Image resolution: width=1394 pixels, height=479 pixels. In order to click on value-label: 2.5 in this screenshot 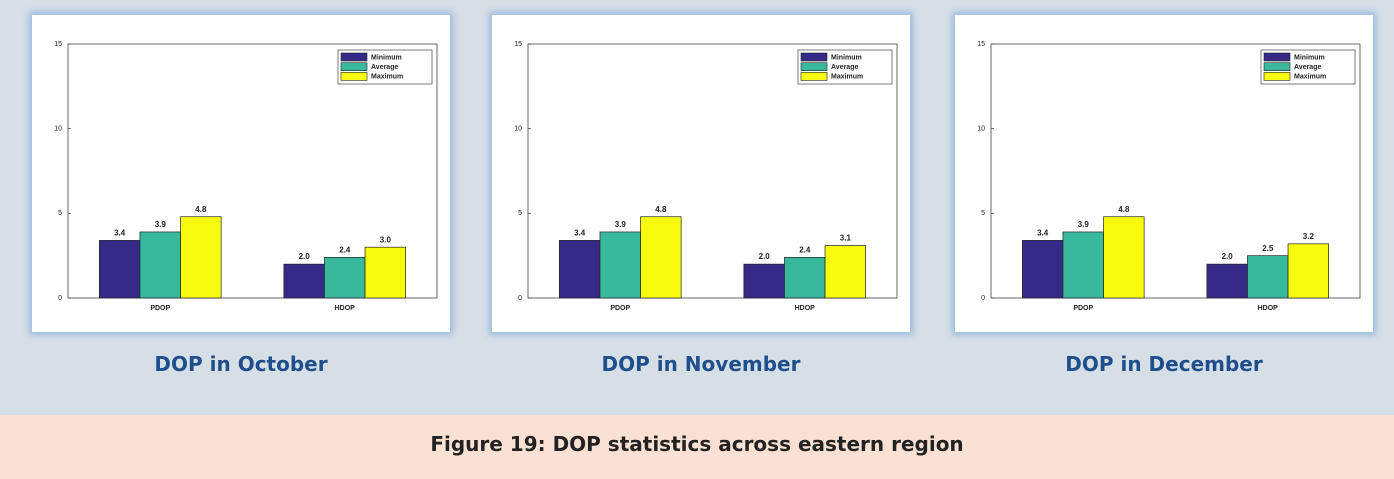, I will do `click(1268, 248)`.